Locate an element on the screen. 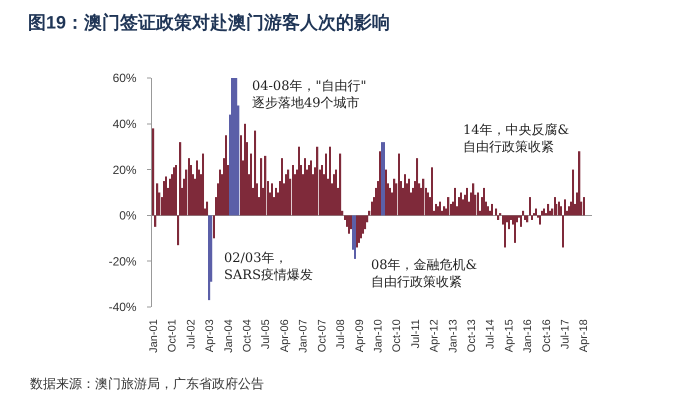 This screenshot has width=678, height=400. x-tick-label: Jul-17 is located at coordinates (566, 334).